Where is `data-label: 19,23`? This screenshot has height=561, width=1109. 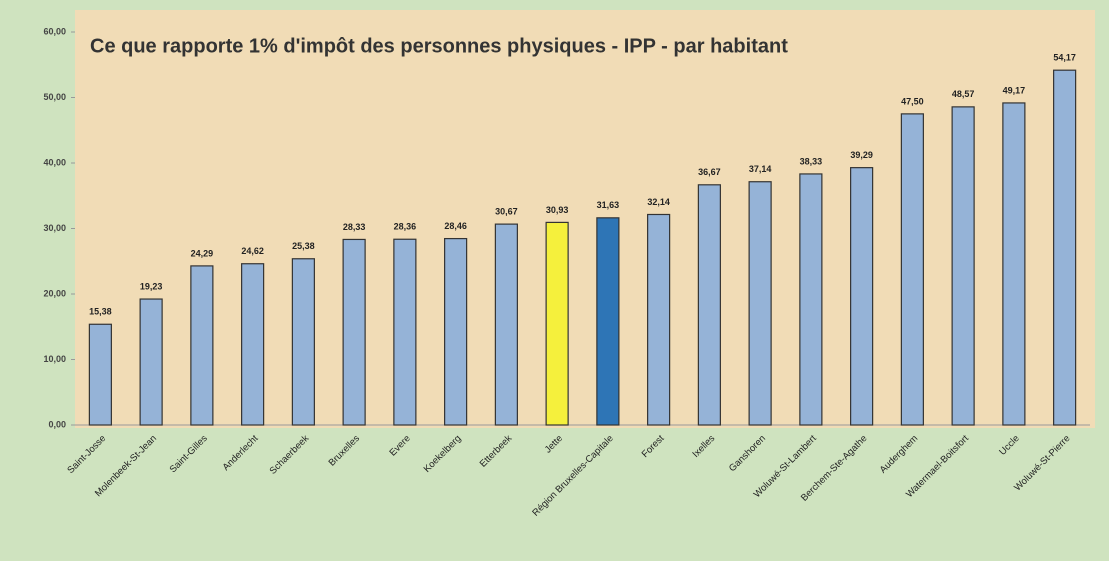
data-label: 19,23 is located at coordinates (151, 286).